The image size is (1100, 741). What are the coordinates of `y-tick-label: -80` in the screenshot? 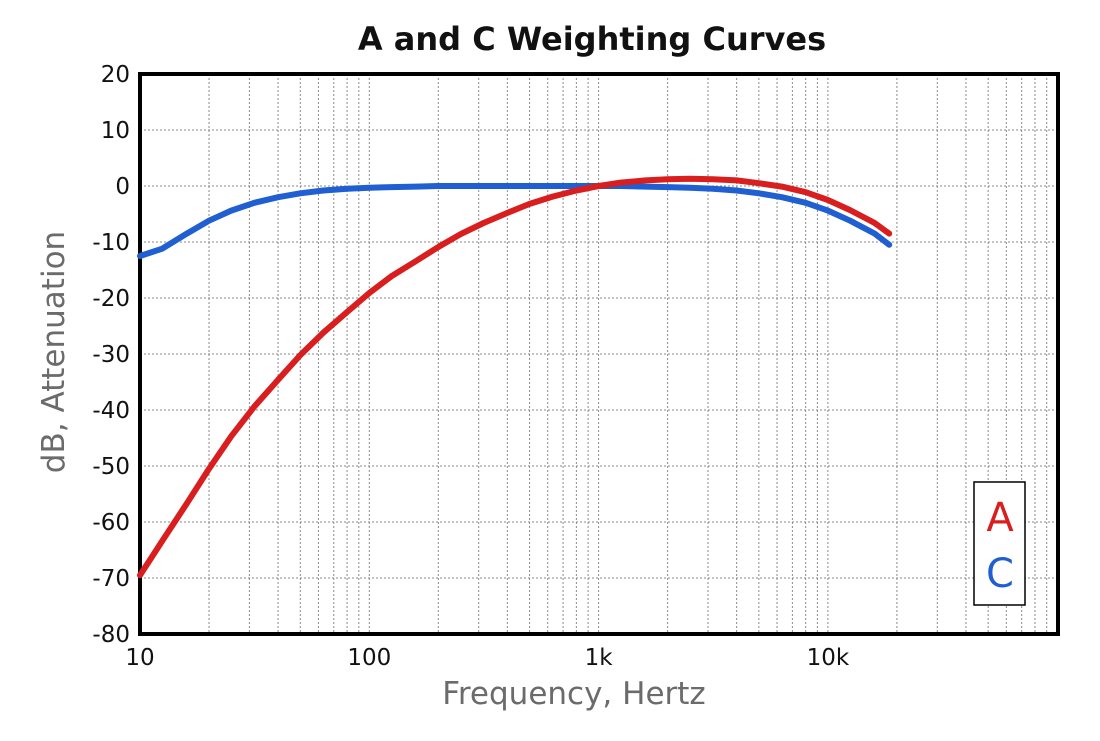 It's located at (111, 635).